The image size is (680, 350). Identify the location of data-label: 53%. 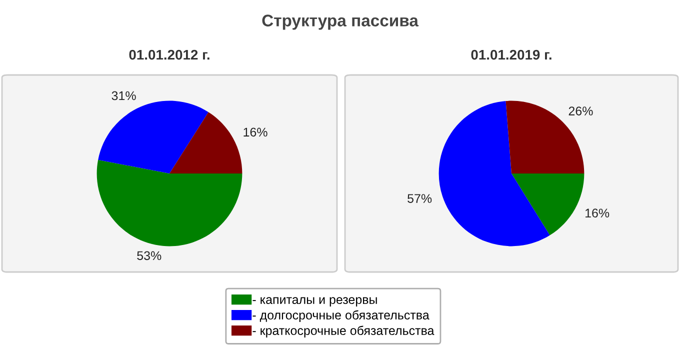
(149, 255).